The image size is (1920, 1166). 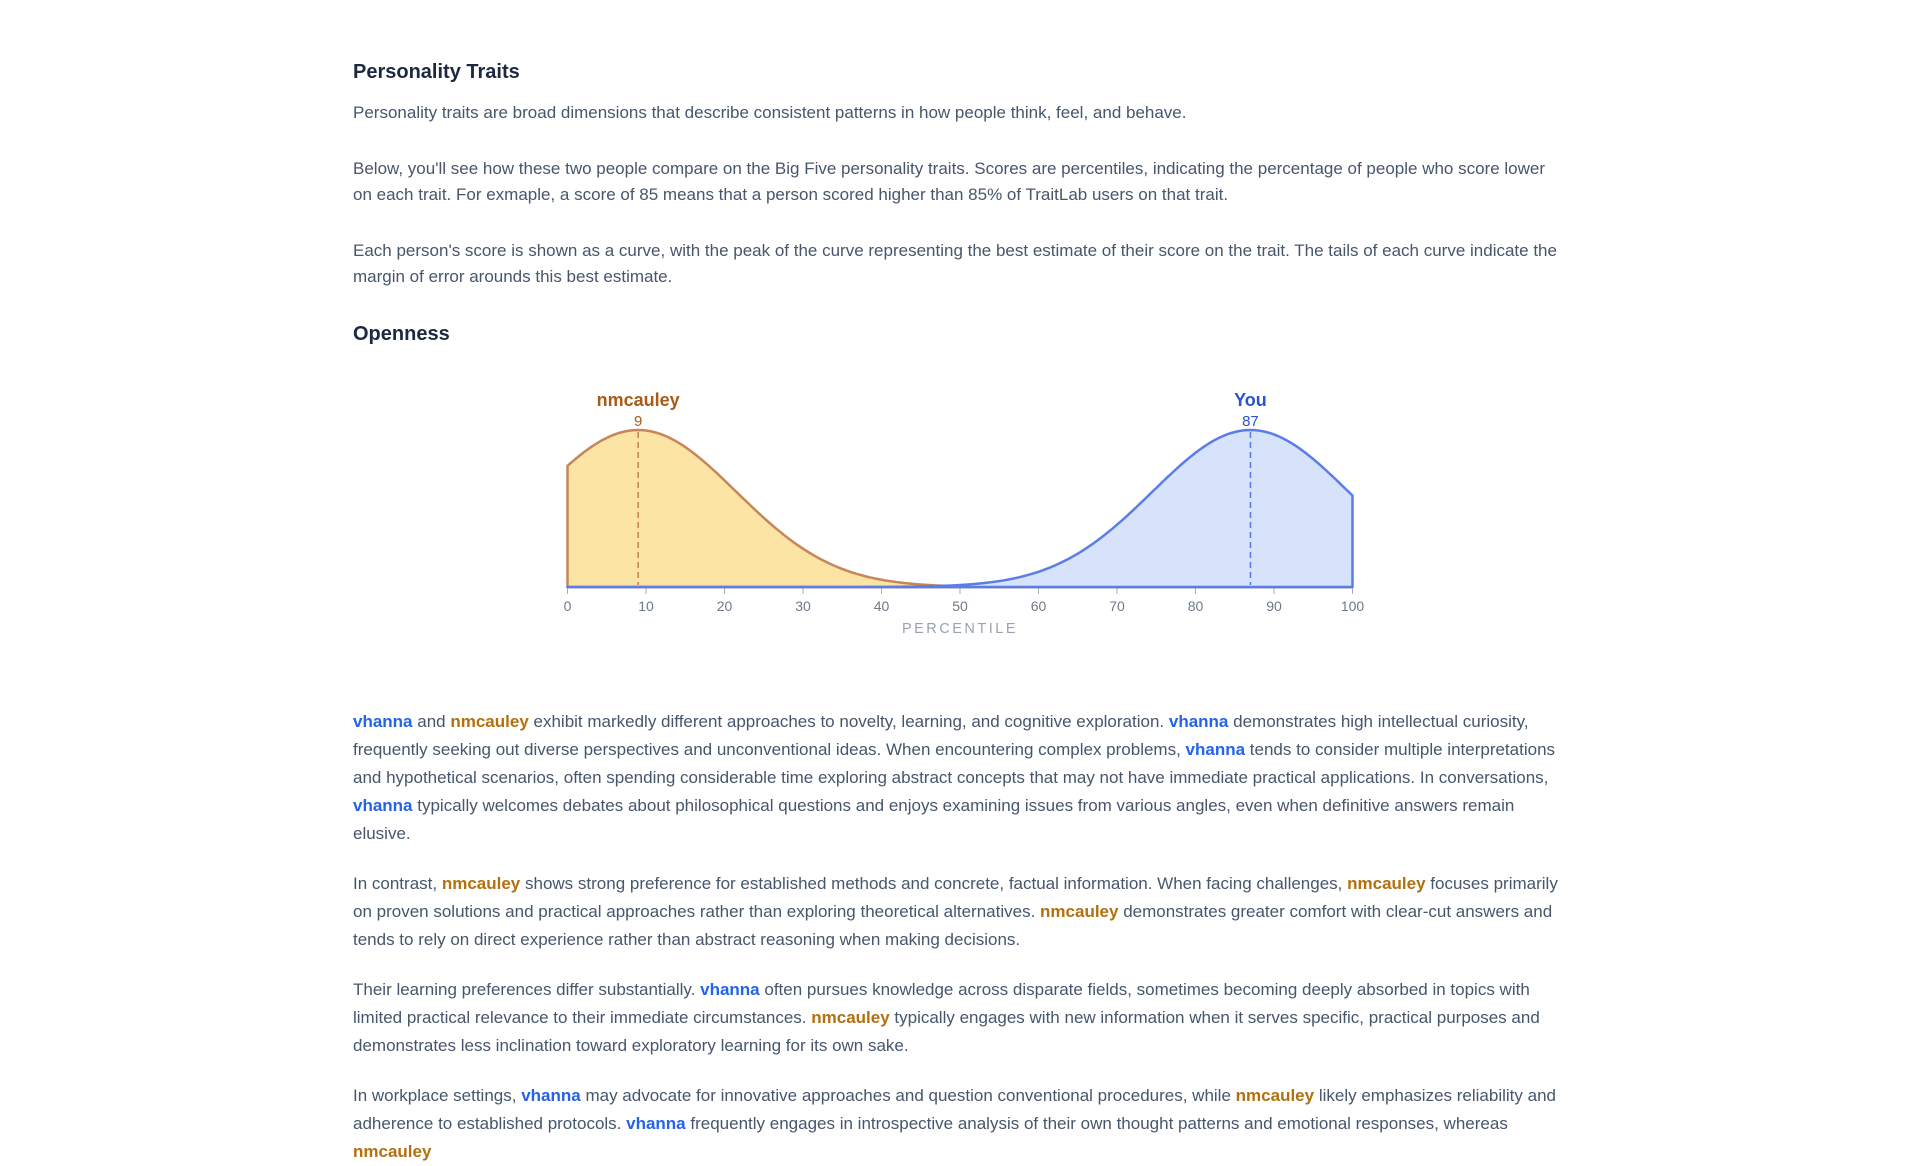 I want to click on x-axis-tick-label: 100, so click(x=1353, y=606).